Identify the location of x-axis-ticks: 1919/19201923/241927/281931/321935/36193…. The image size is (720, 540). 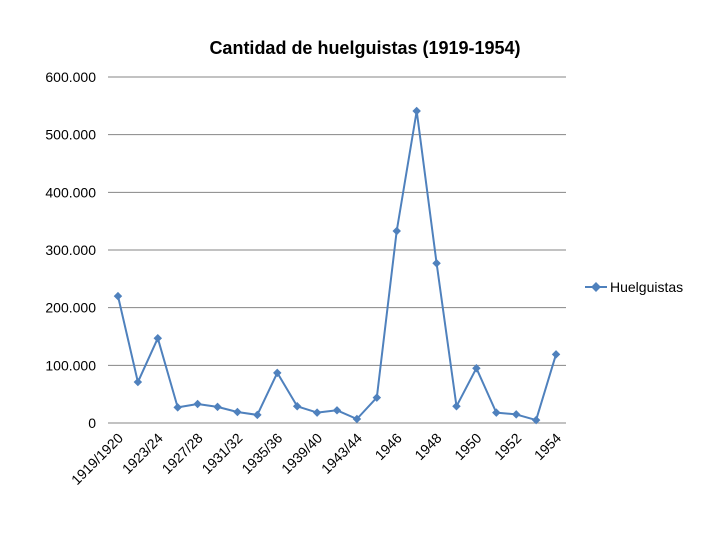
(316, 459).